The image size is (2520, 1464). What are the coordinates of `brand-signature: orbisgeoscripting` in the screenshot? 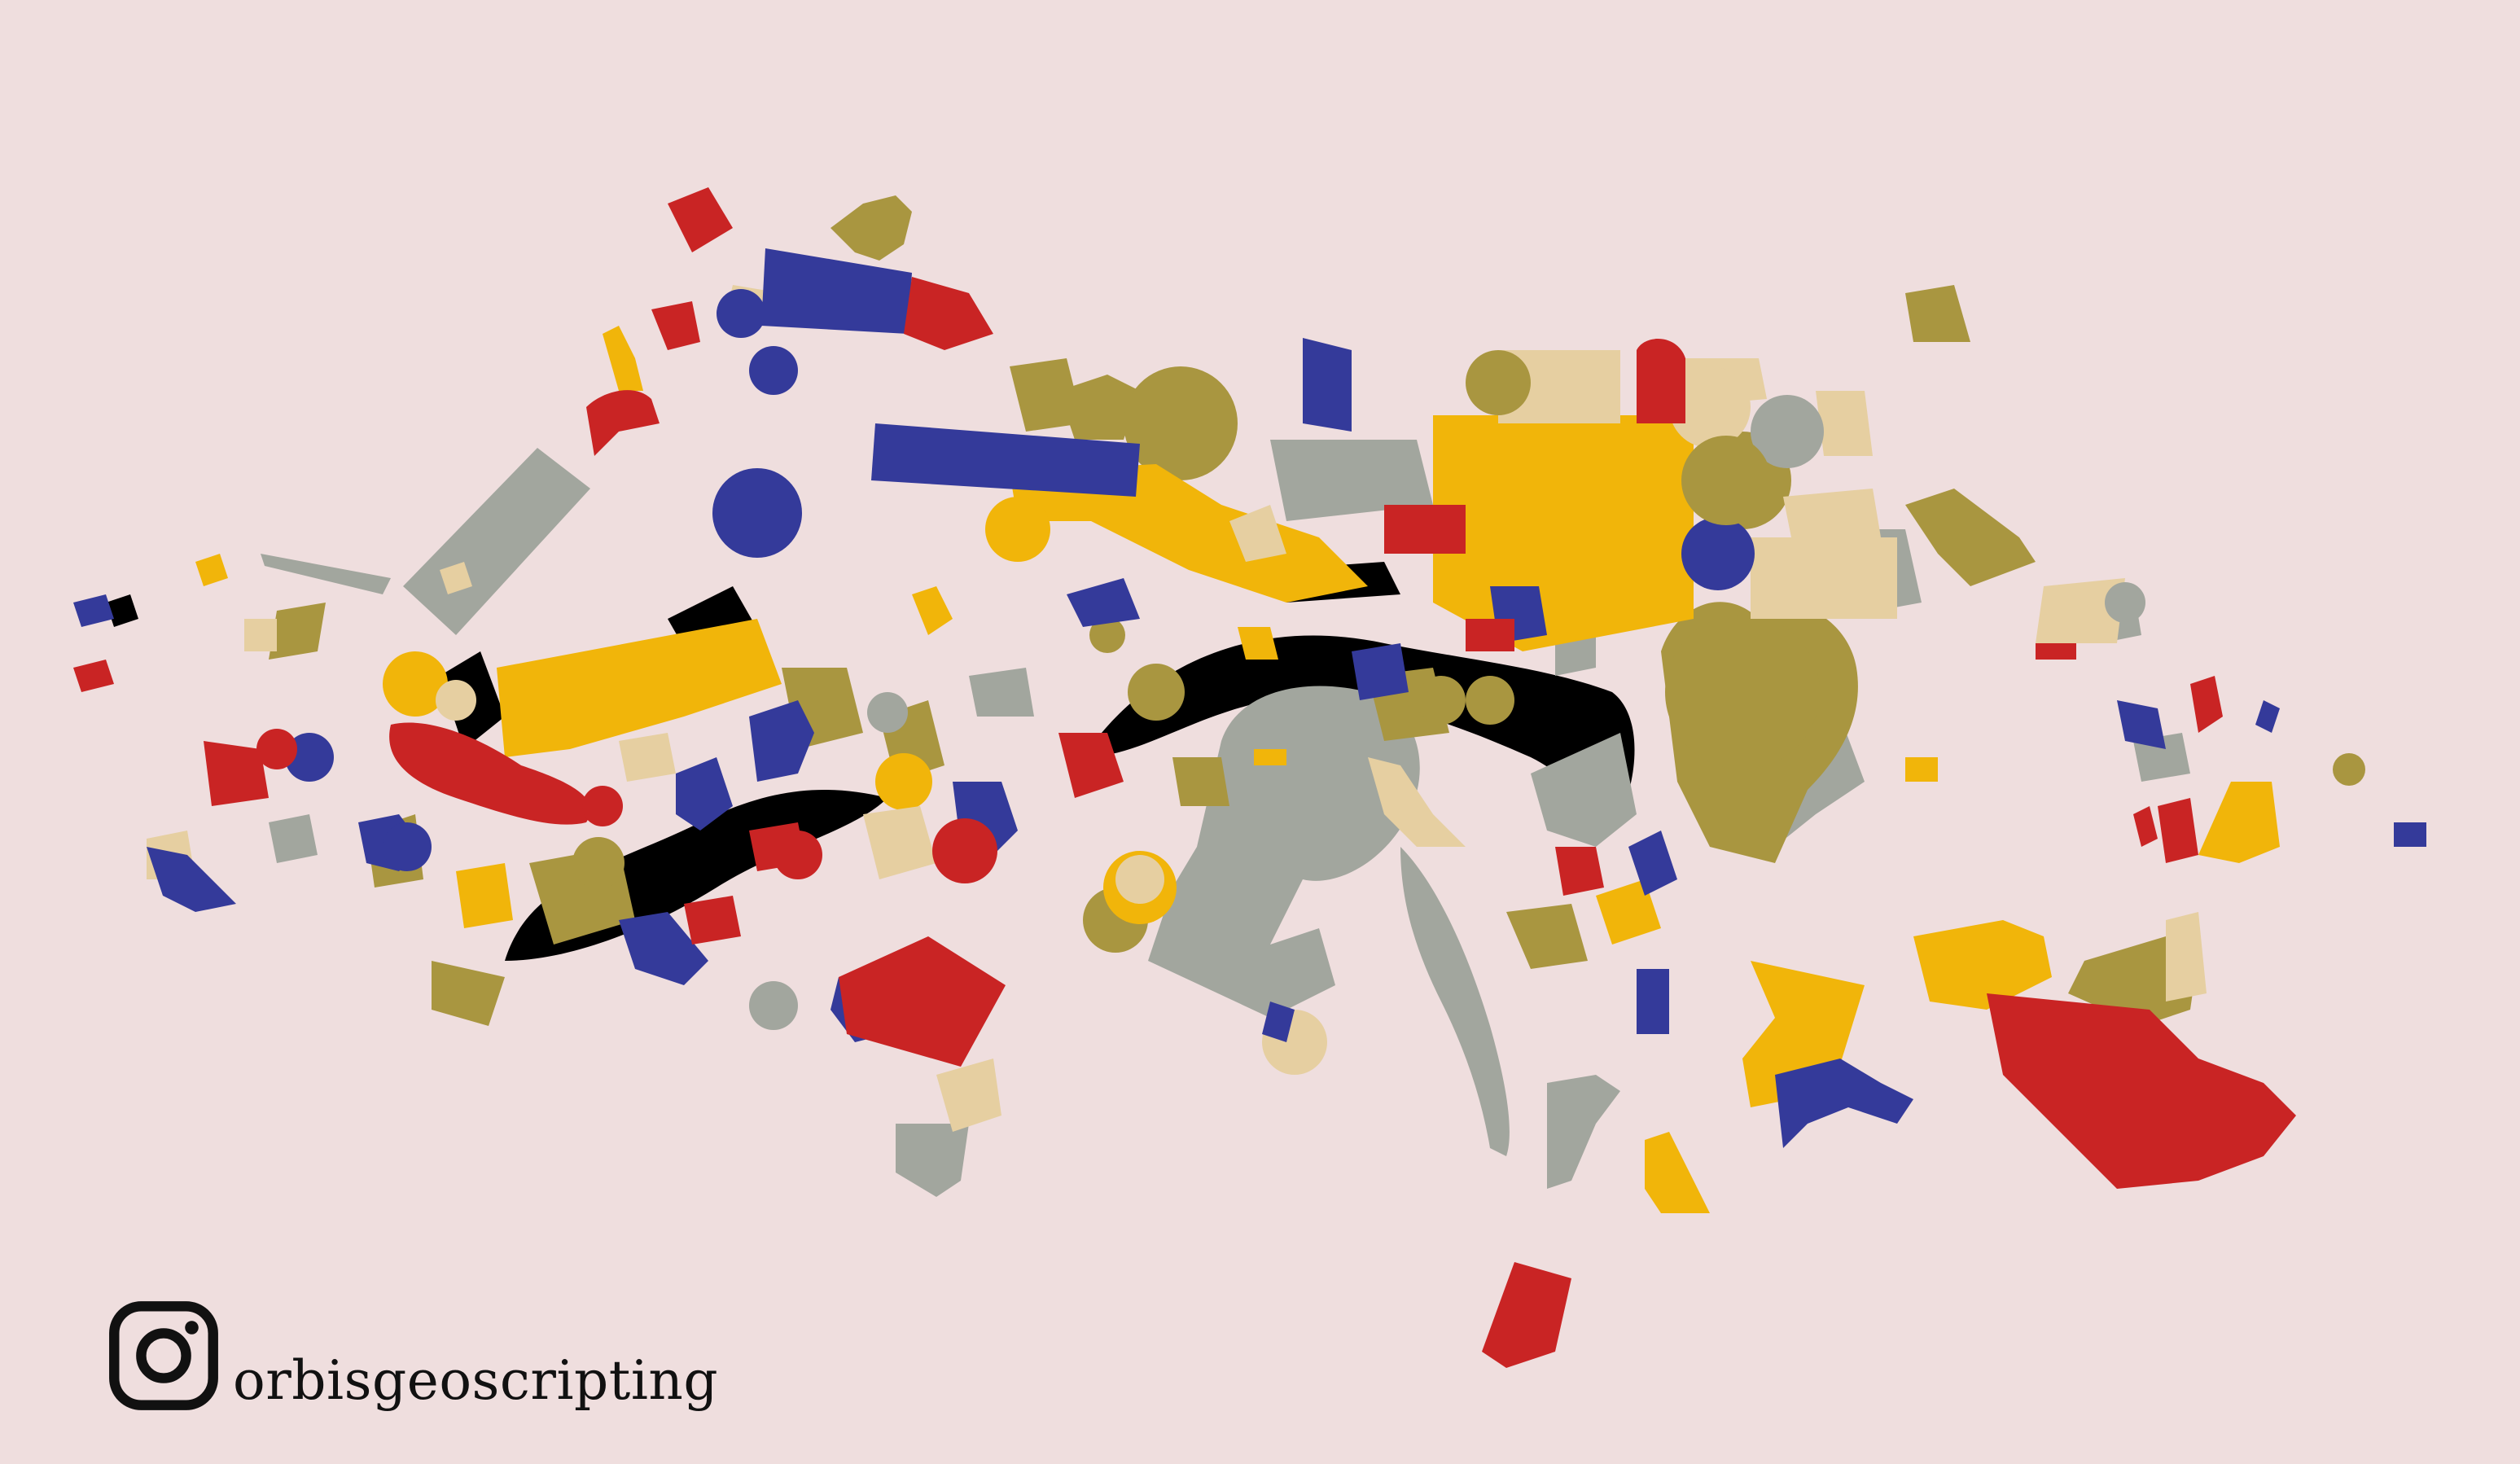 It's located at (412, 1356).